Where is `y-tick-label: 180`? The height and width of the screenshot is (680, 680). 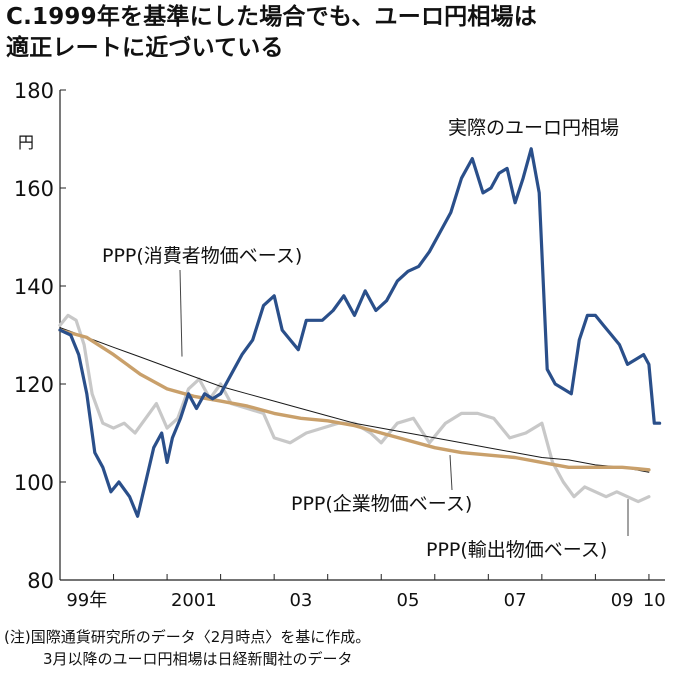 y-tick-label: 180 is located at coordinates (34, 91).